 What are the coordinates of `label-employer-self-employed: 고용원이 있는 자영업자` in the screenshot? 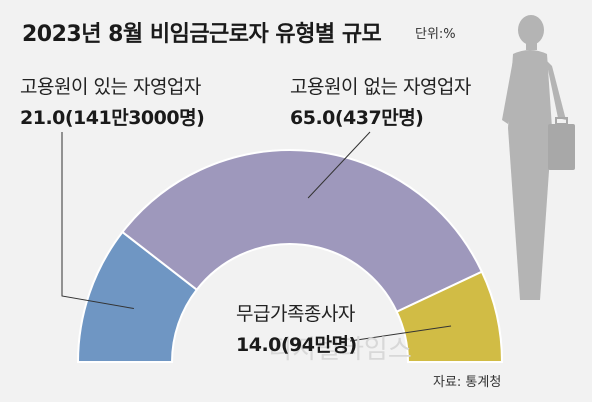 It's located at (110, 87).